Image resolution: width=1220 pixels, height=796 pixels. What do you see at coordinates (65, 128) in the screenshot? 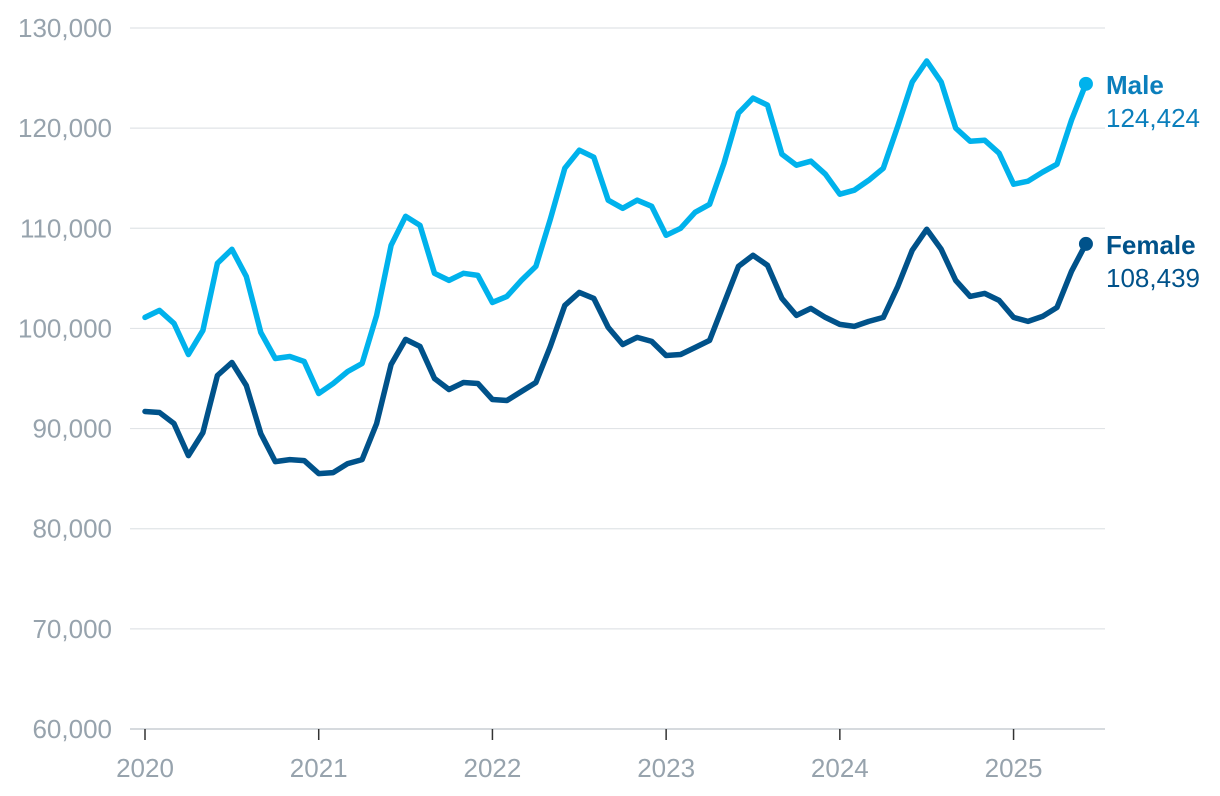
I see `y-tick-label: 120,000` at bounding box center [65, 128].